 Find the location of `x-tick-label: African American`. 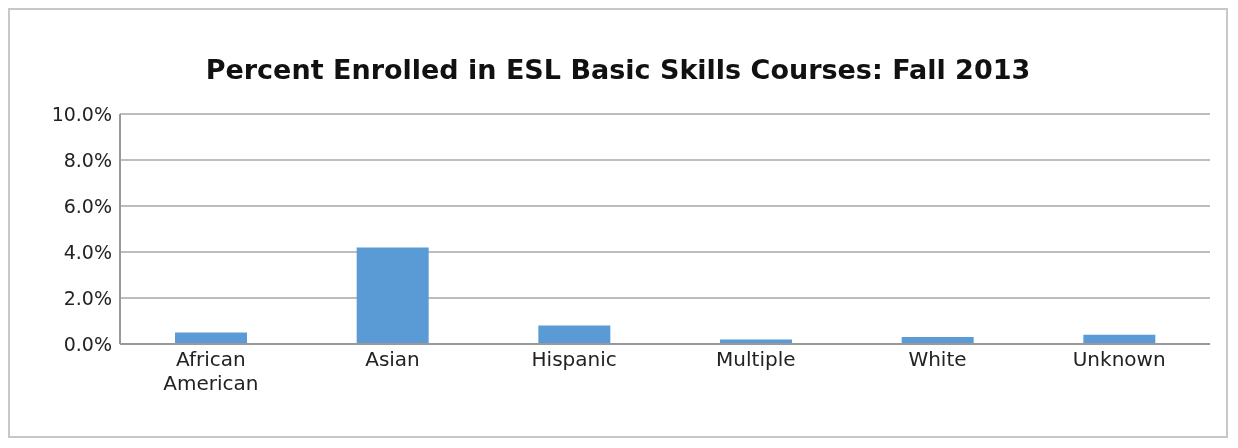

x-tick-label: African American is located at coordinates (211, 371).